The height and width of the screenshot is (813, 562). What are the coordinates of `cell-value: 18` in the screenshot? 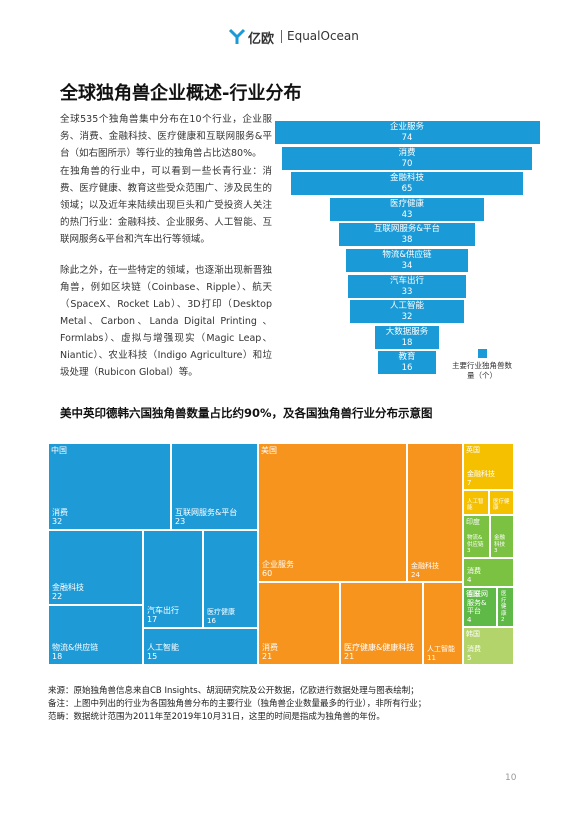 It's located at (57, 657).